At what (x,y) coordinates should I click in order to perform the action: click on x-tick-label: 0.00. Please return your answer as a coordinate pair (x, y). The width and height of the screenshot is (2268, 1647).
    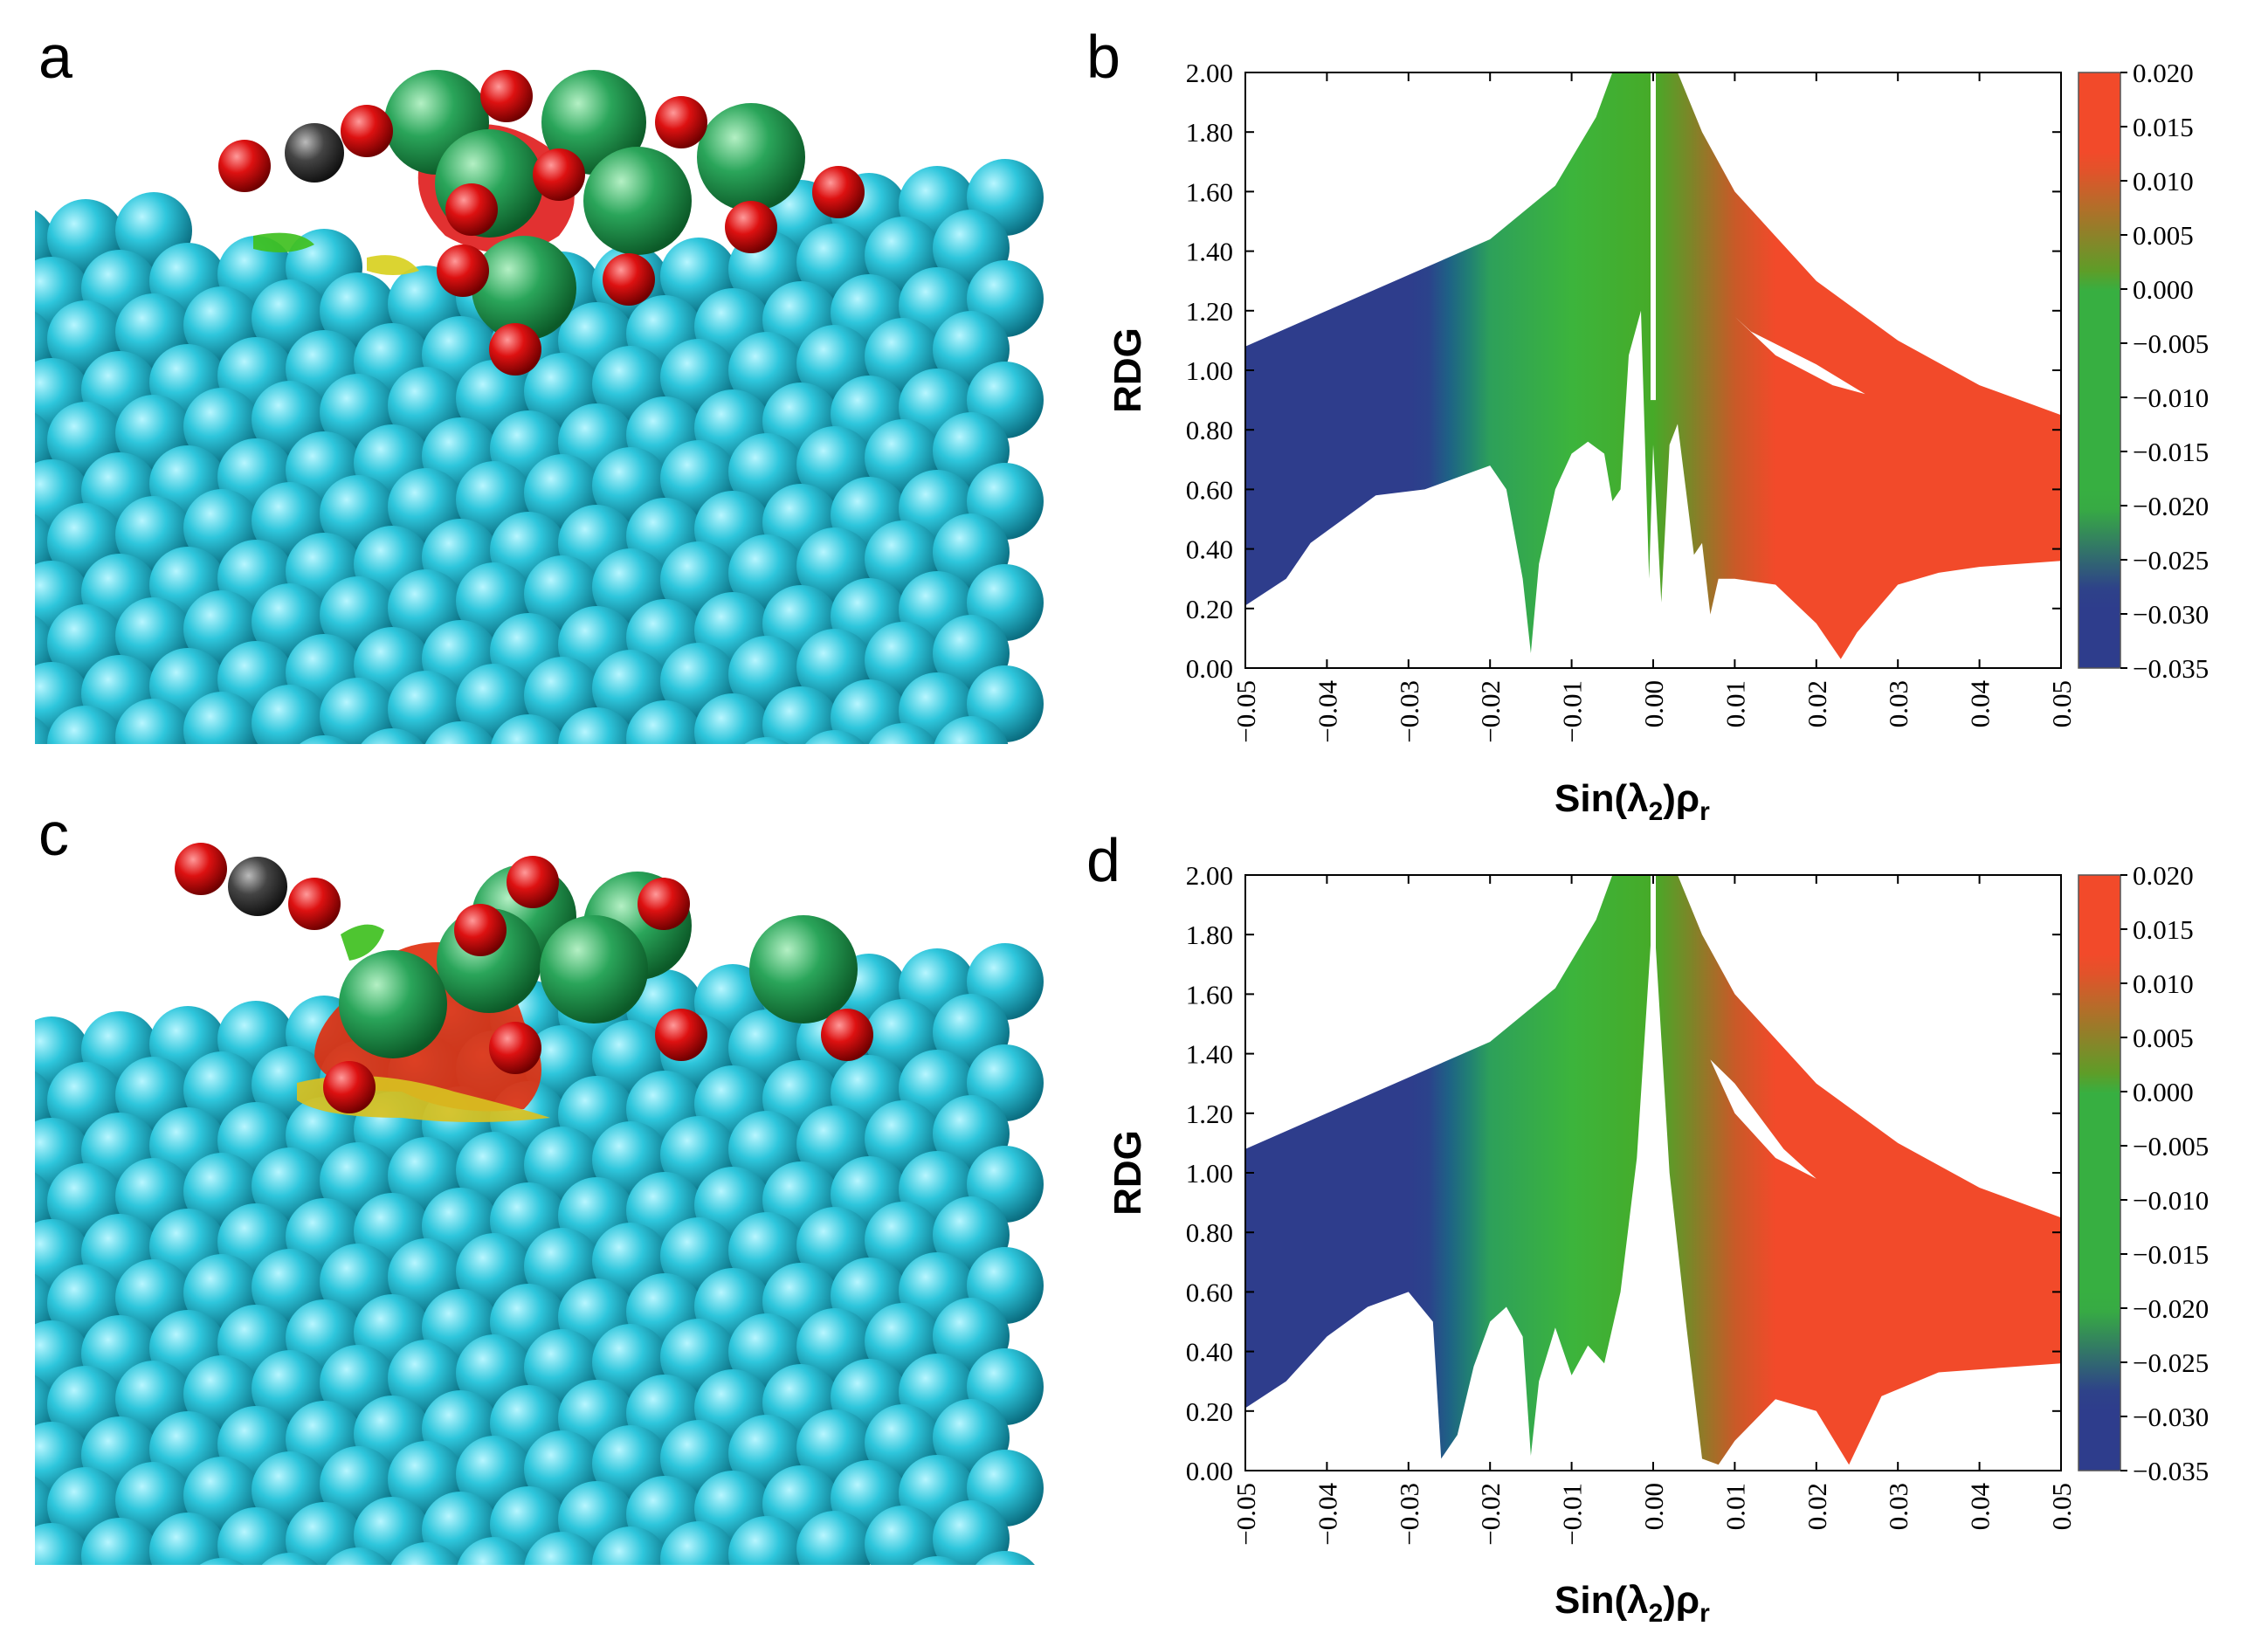
    Looking at the image, I should click on (1653, 1506).